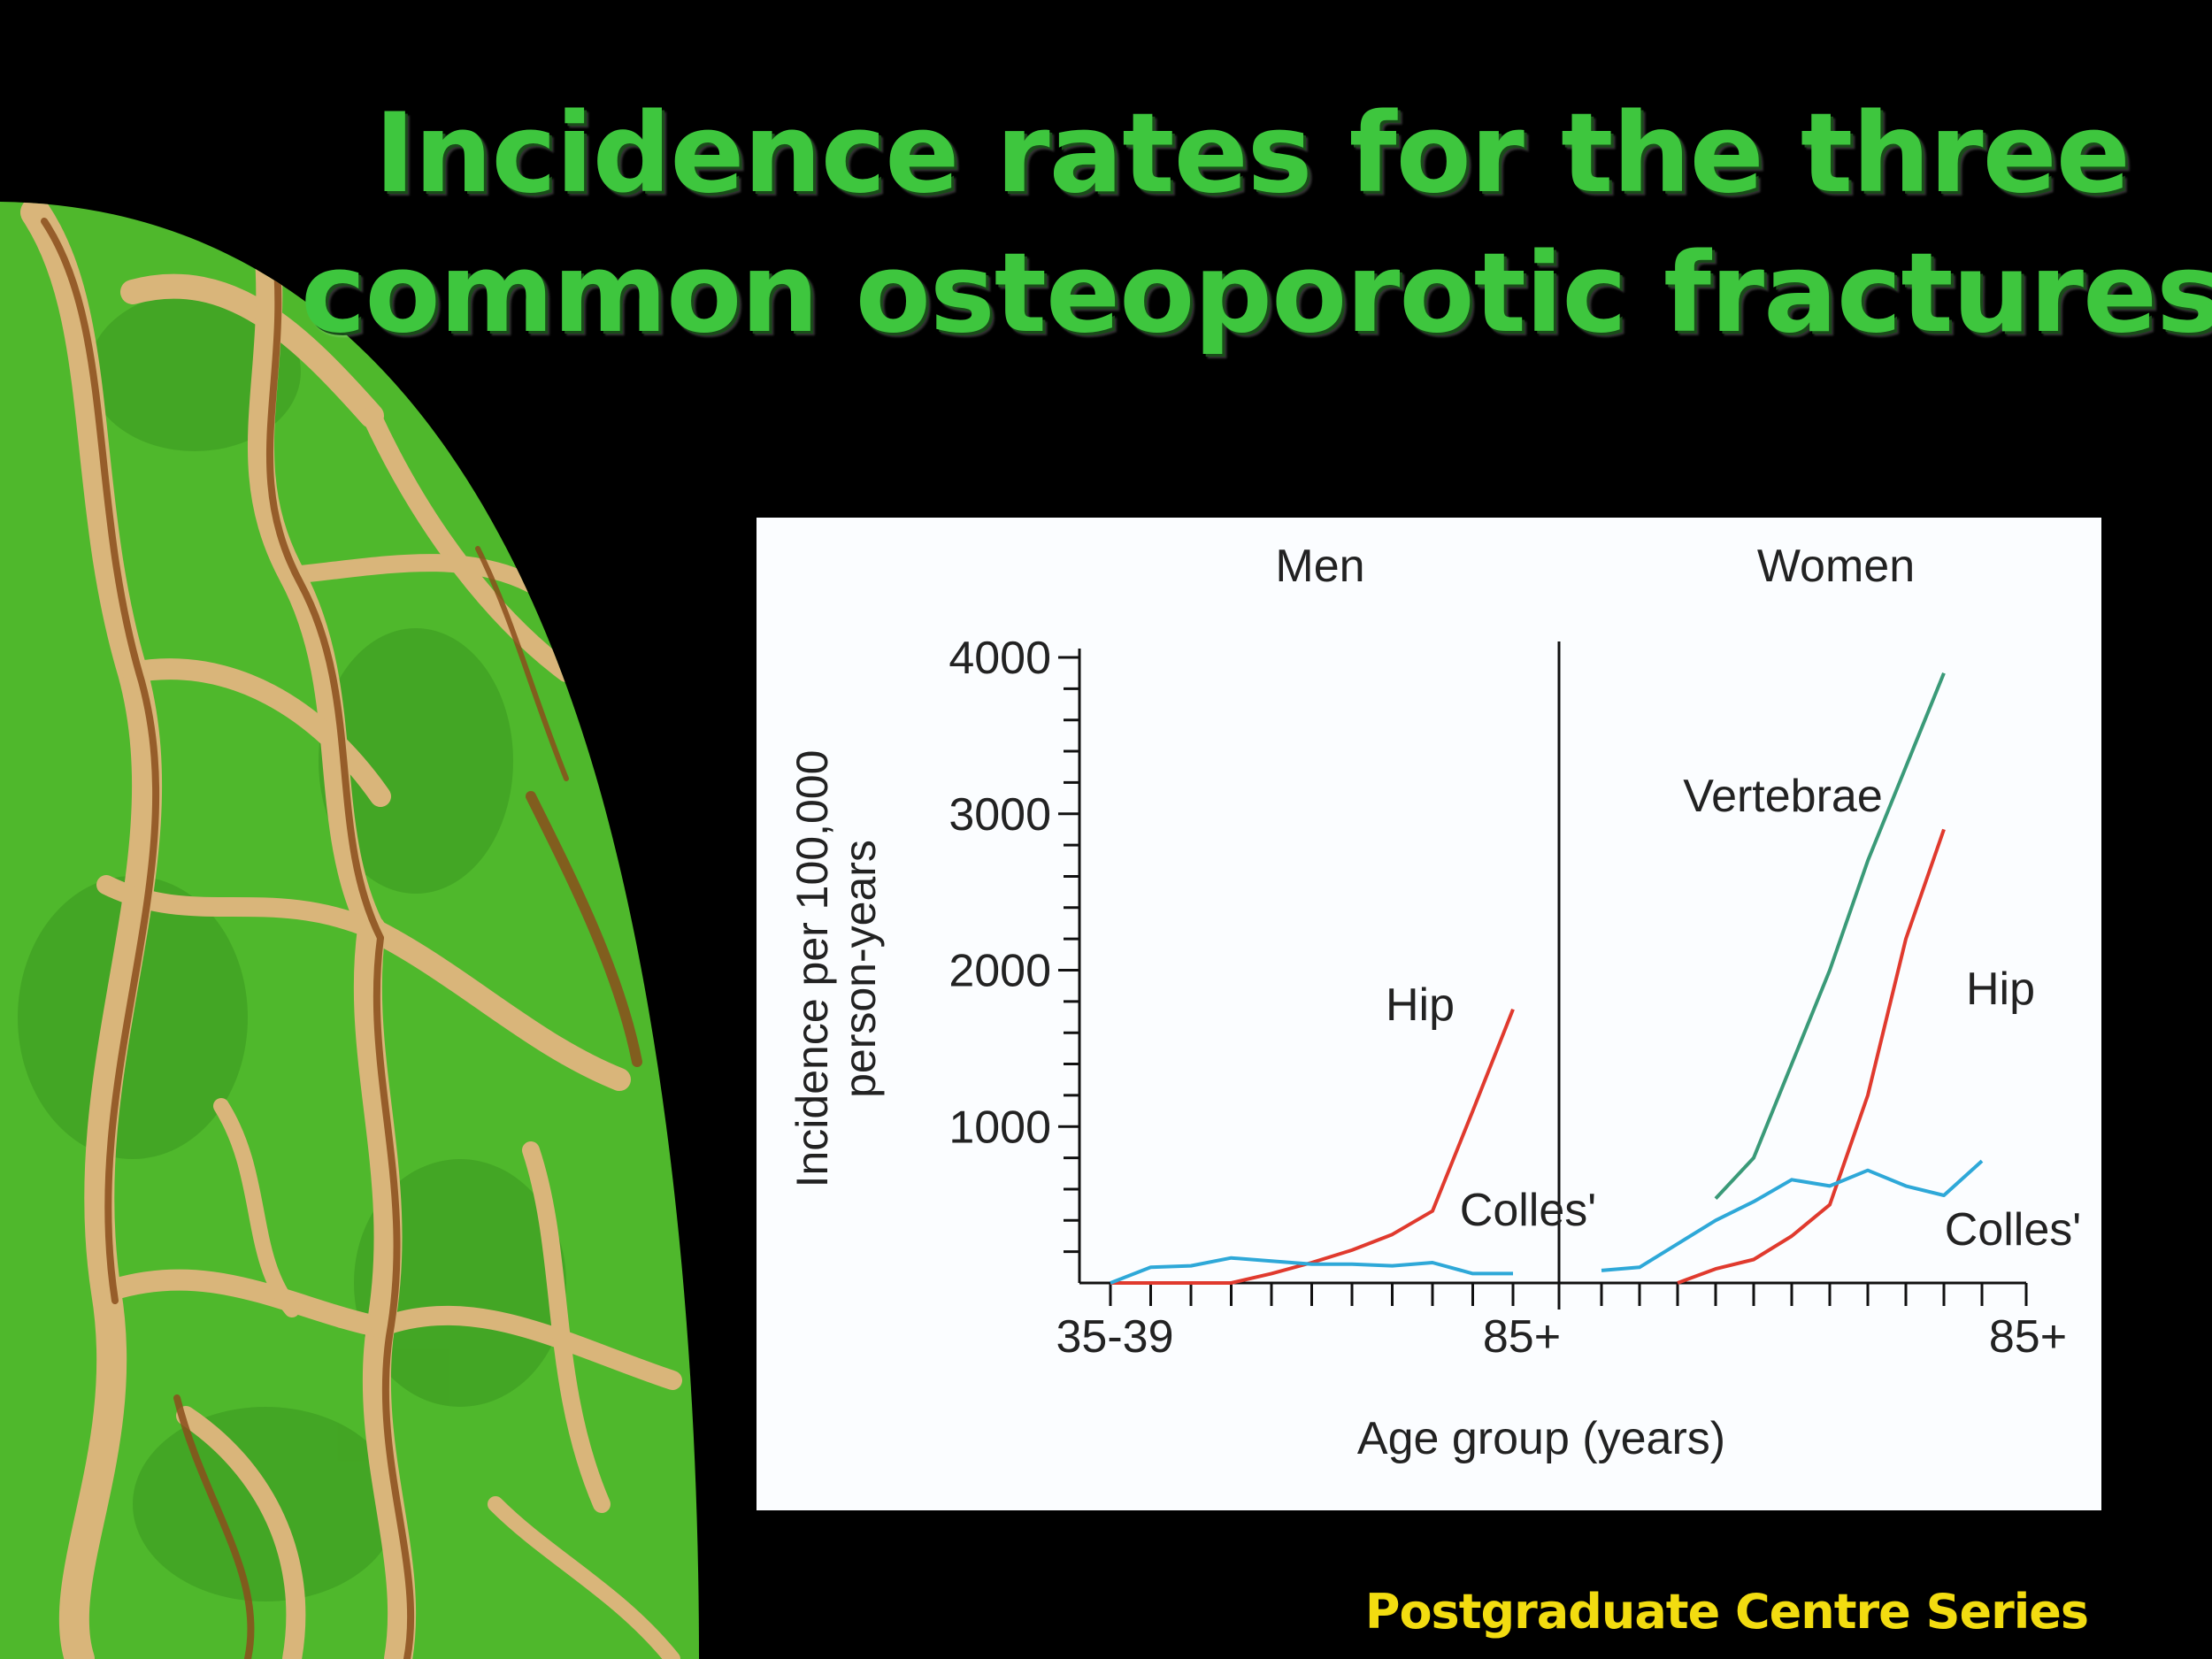  What do you see at coordinates (2028, 1337) in the screenshot?
I see `x-tick-label-women-last: 85+` at bounding box center [2028, 1337].